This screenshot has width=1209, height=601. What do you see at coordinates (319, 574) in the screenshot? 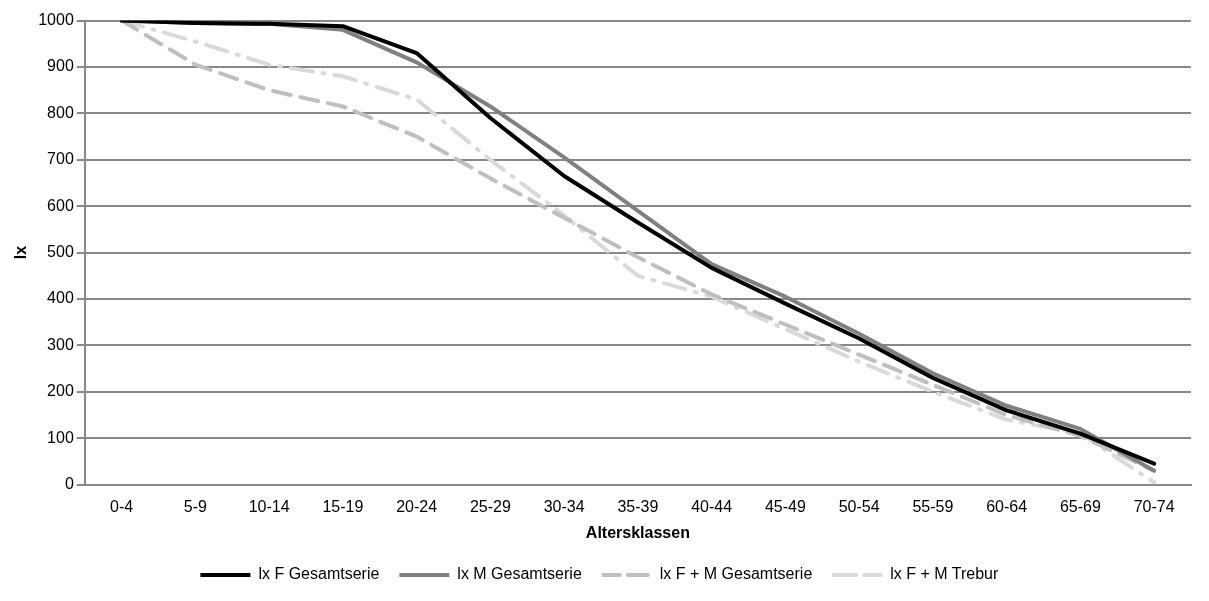
I see `legend-label: lx F Gesamtserie` at bounding box center [319, 574].